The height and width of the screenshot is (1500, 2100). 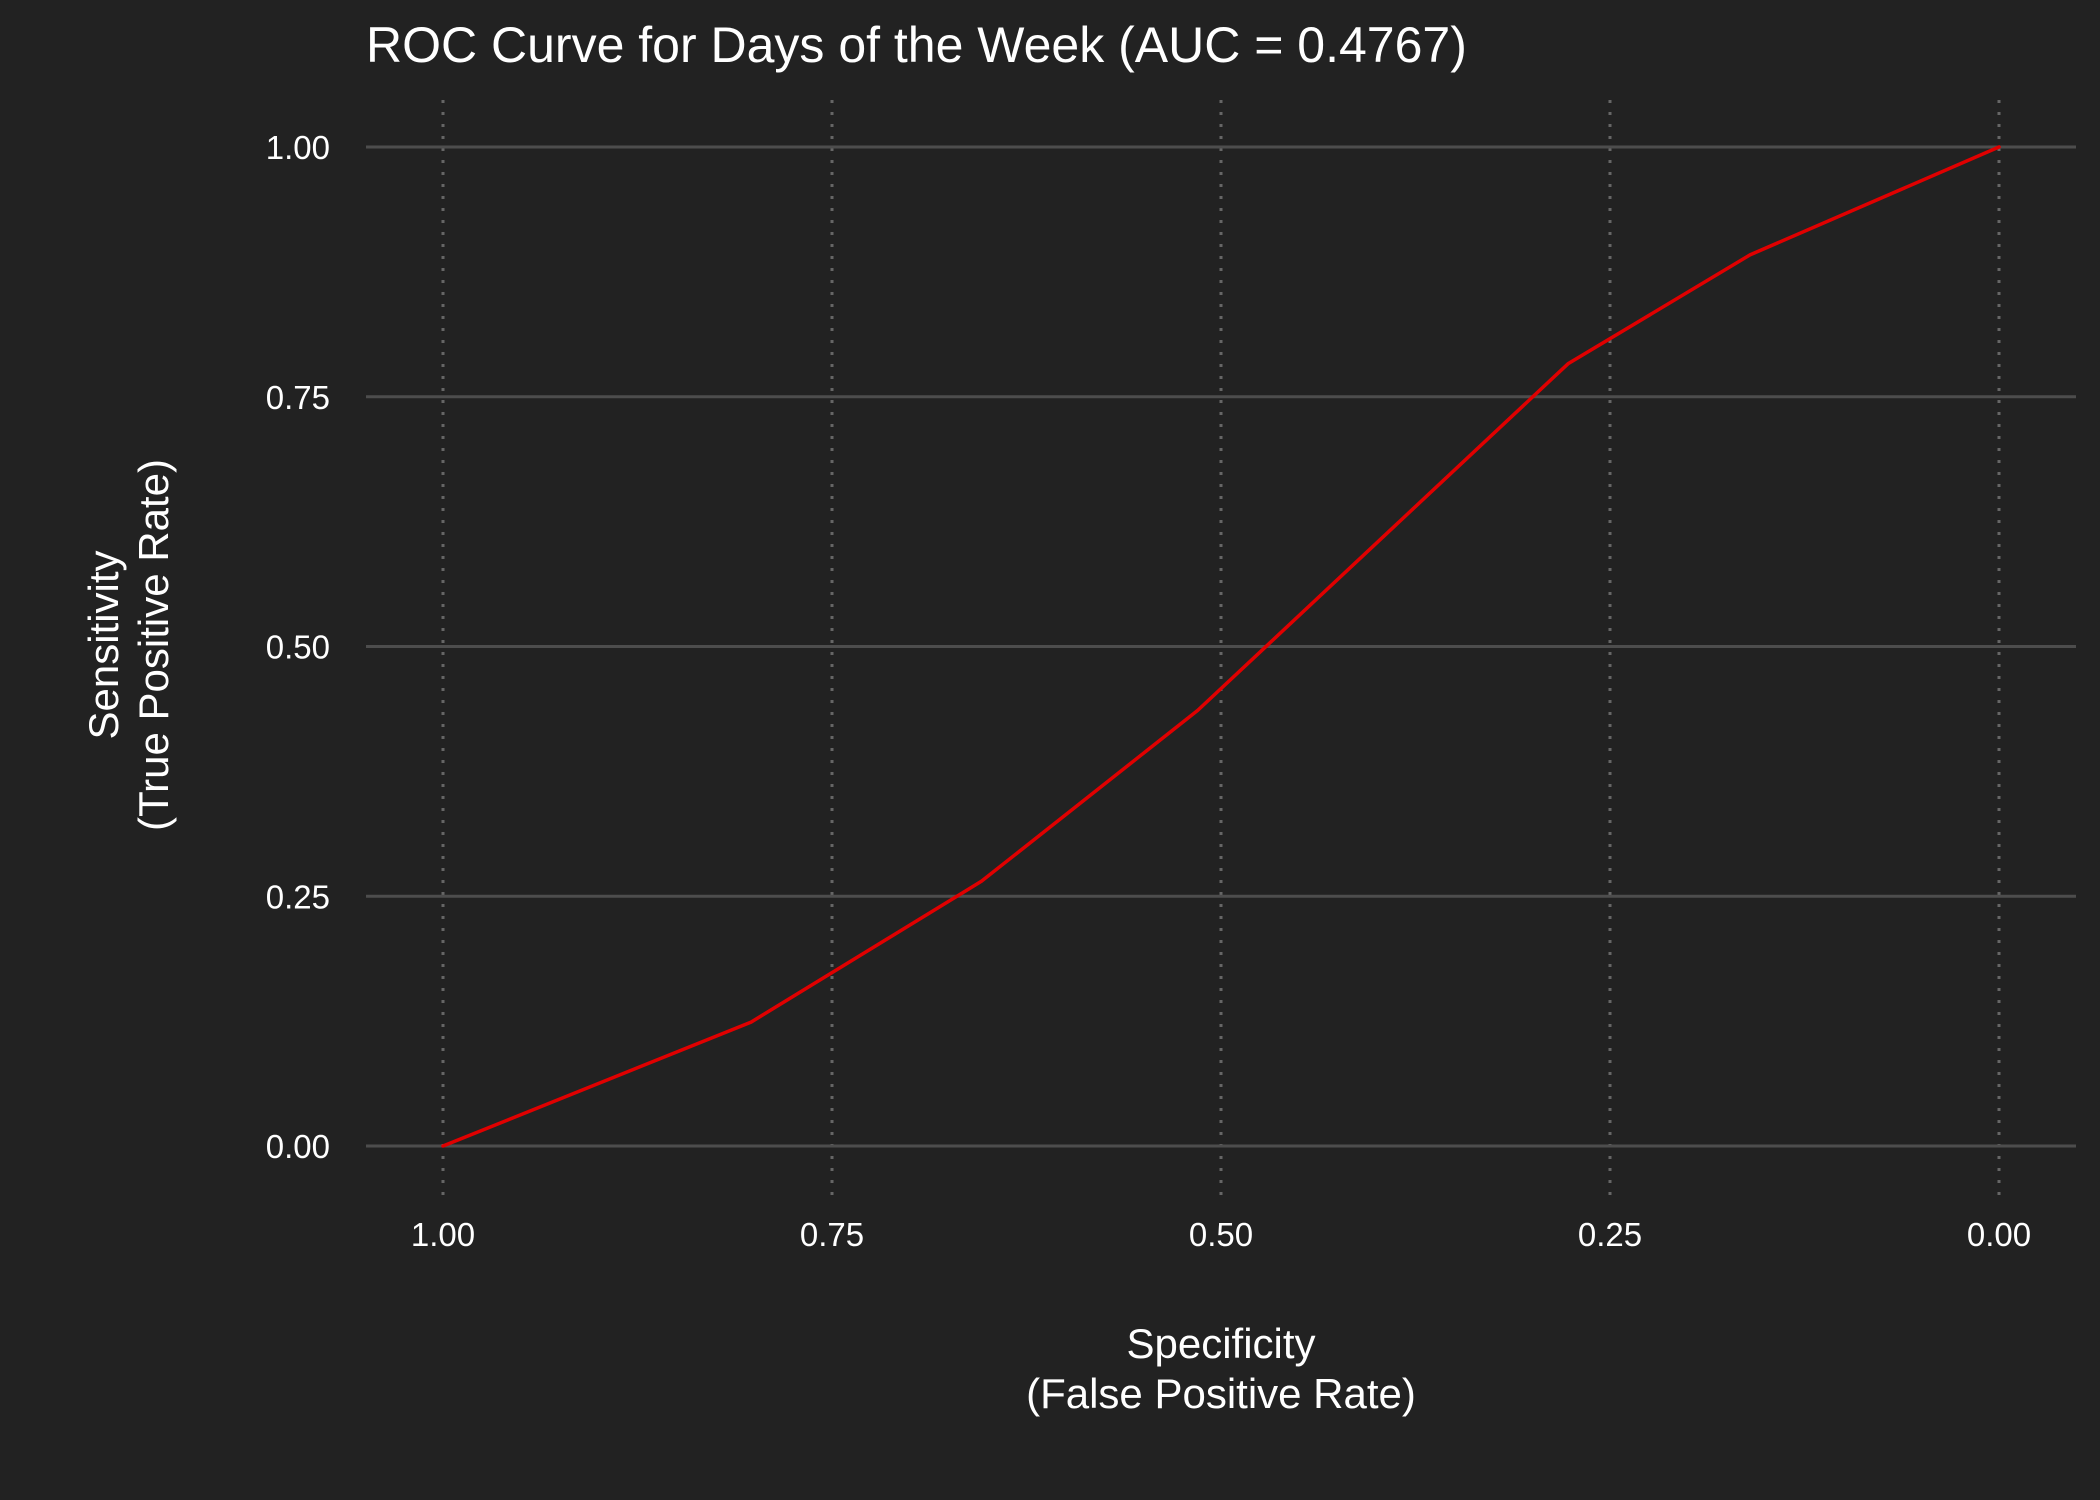 I want to click on x-tick-label: 0.00, so click(x=1999, y=1234).